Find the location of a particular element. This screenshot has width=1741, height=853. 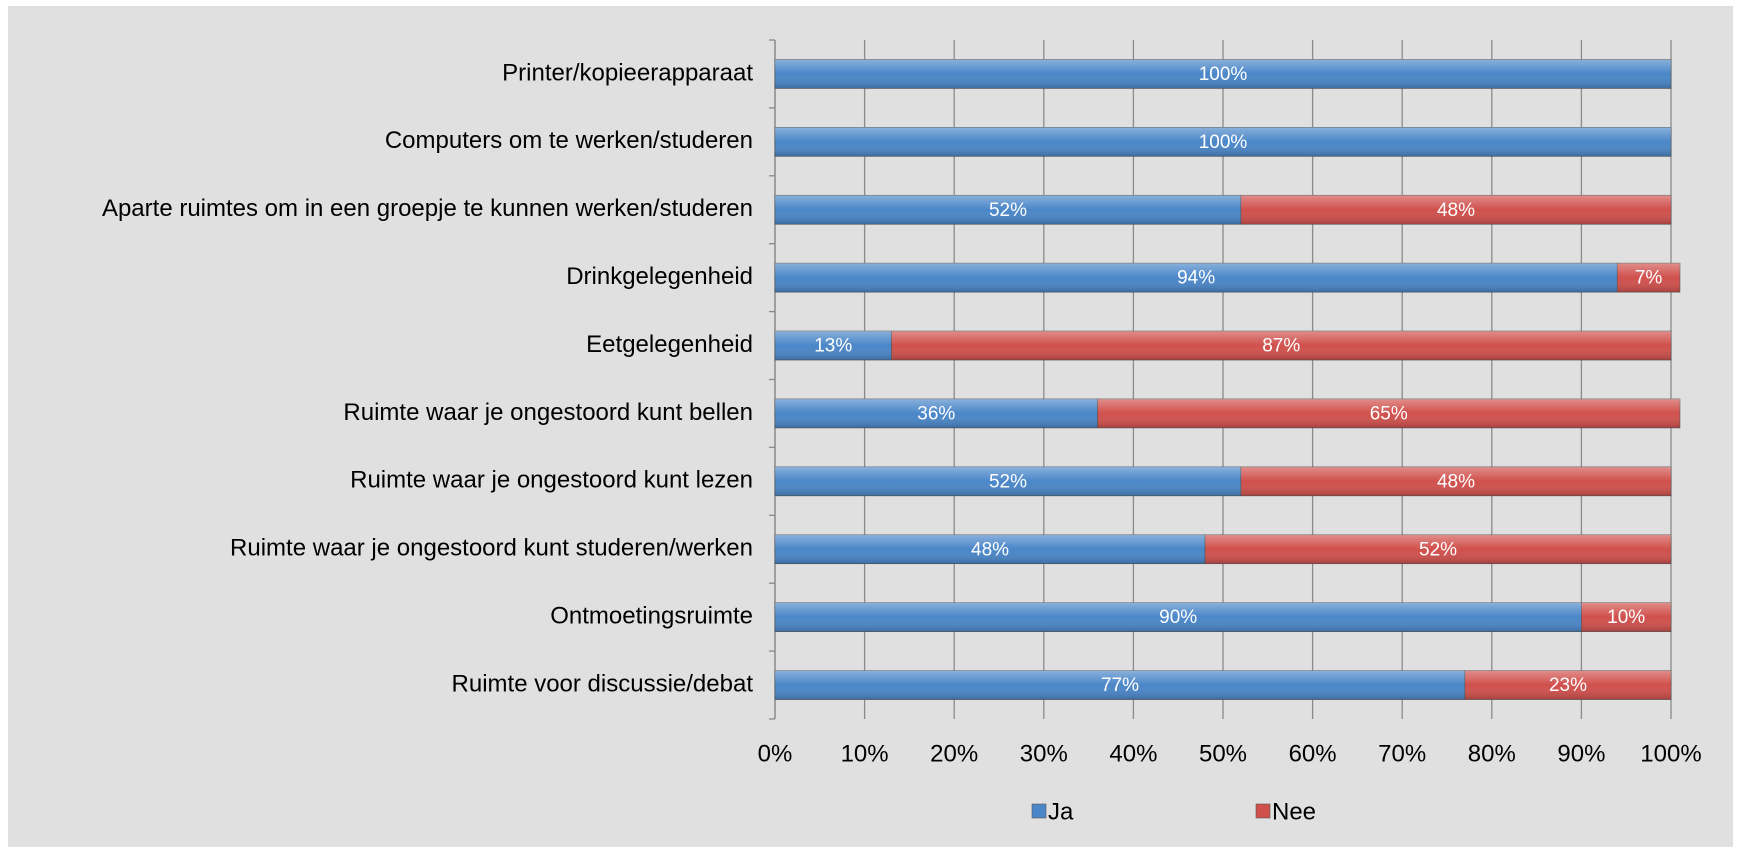

data-label: 90% is located at coordinates (1178, 617).